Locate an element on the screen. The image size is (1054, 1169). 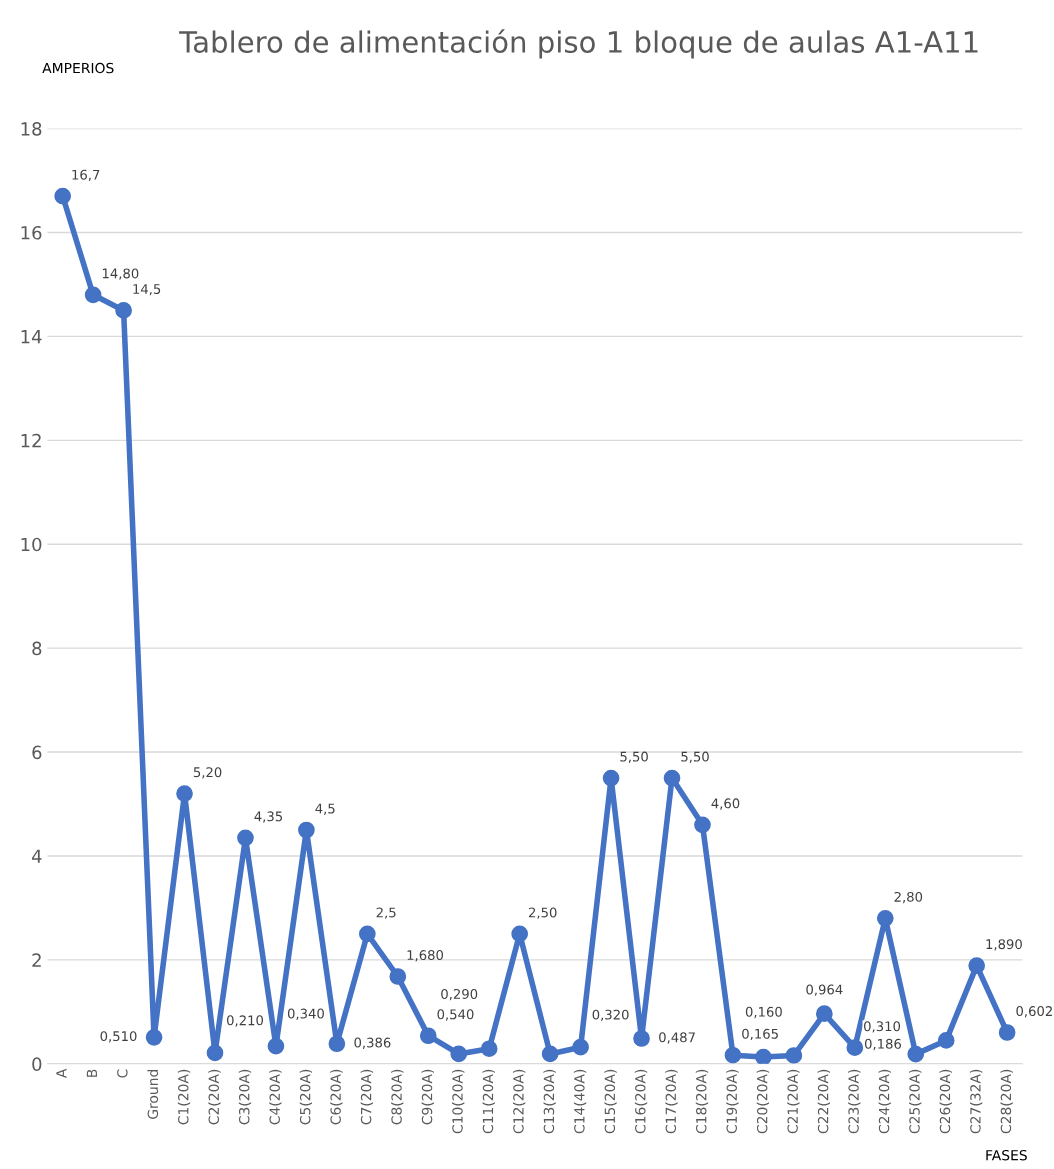
x-tick-label: C5(20A) is located at coordinates (306, 1097).